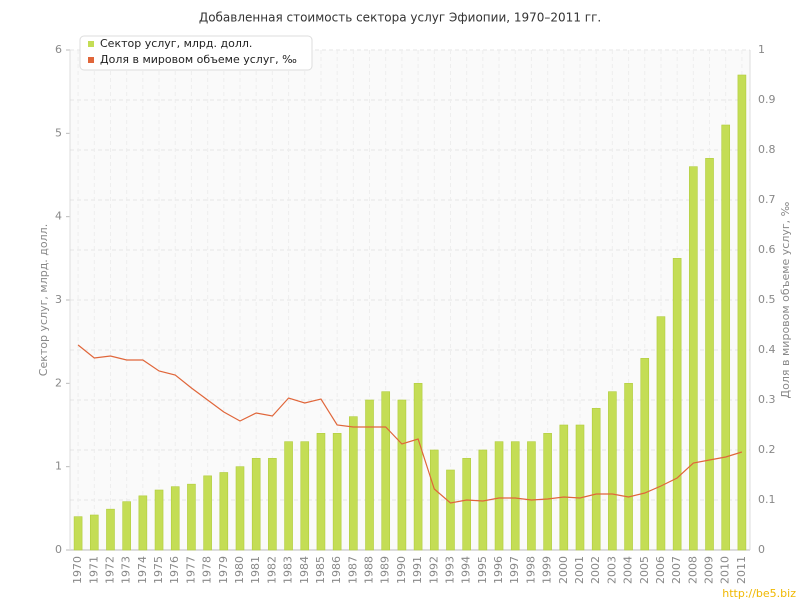 The height and width of the screenshot is (600, 800). I want to click on y2-tick-label: 0.7, so click(767, 199).